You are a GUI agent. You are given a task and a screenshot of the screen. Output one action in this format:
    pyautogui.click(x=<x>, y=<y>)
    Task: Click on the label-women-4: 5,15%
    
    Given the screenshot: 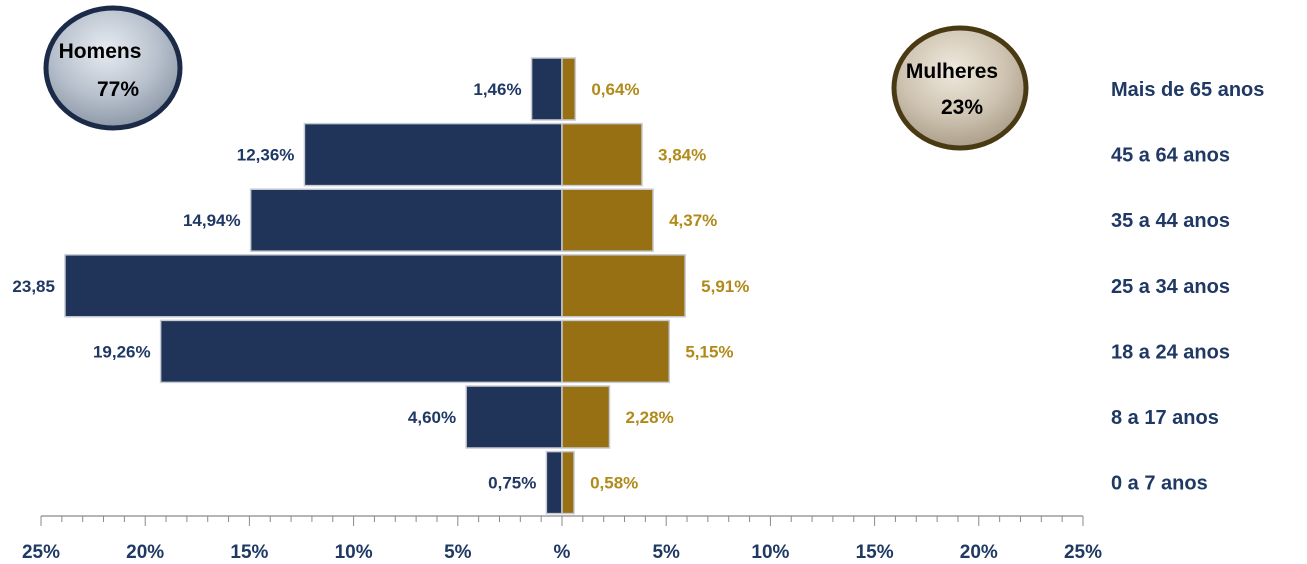 What is the action you would take?
    pyautogui.click(x=709, y=351)
    